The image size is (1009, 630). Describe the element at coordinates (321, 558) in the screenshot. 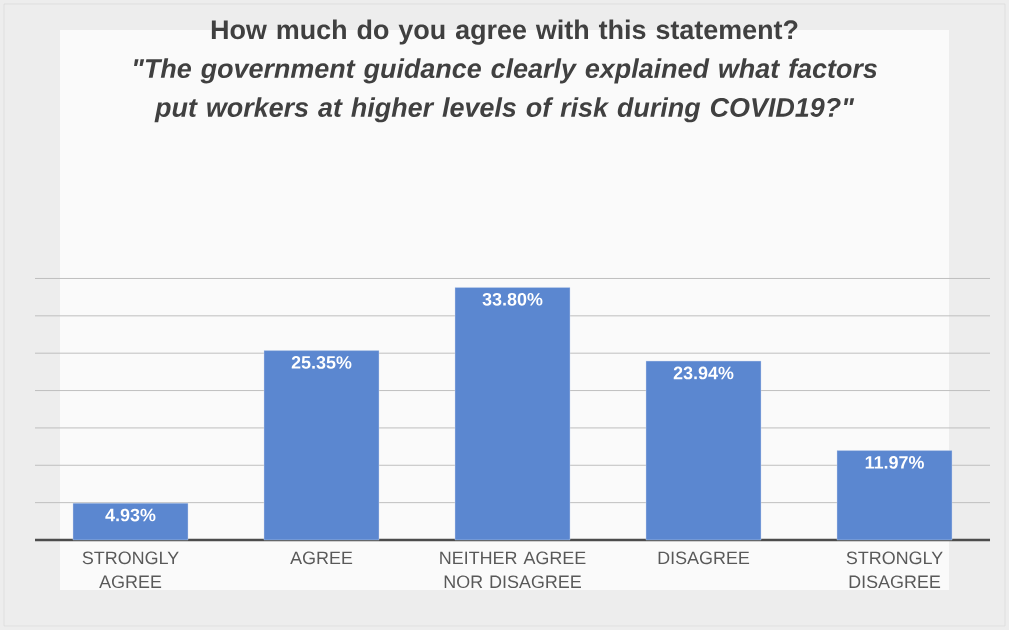

I see `x-tick-label: AGREE` at that location.